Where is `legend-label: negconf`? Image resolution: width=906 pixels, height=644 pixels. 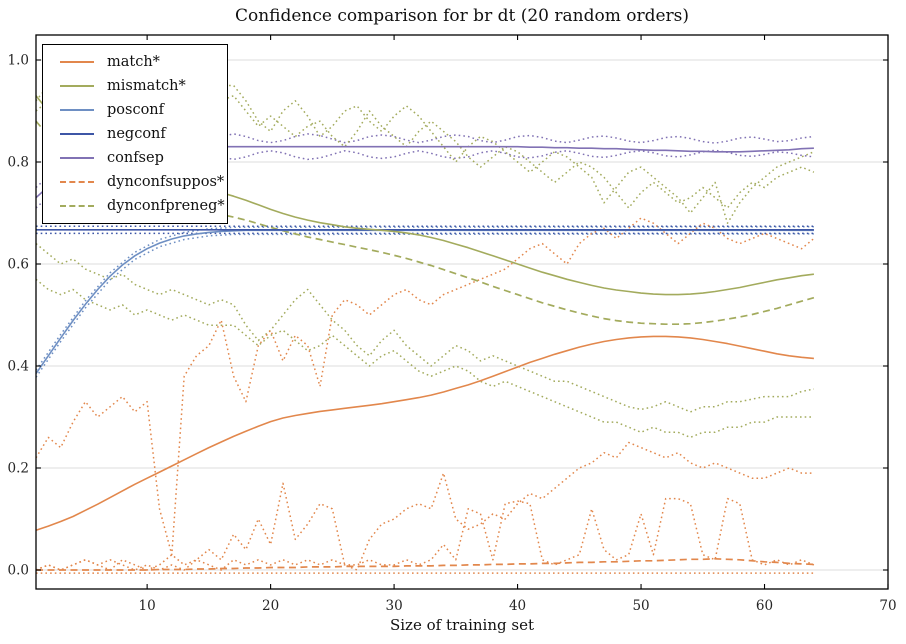
legend-label: negconf is located at coordinates (136, 133).